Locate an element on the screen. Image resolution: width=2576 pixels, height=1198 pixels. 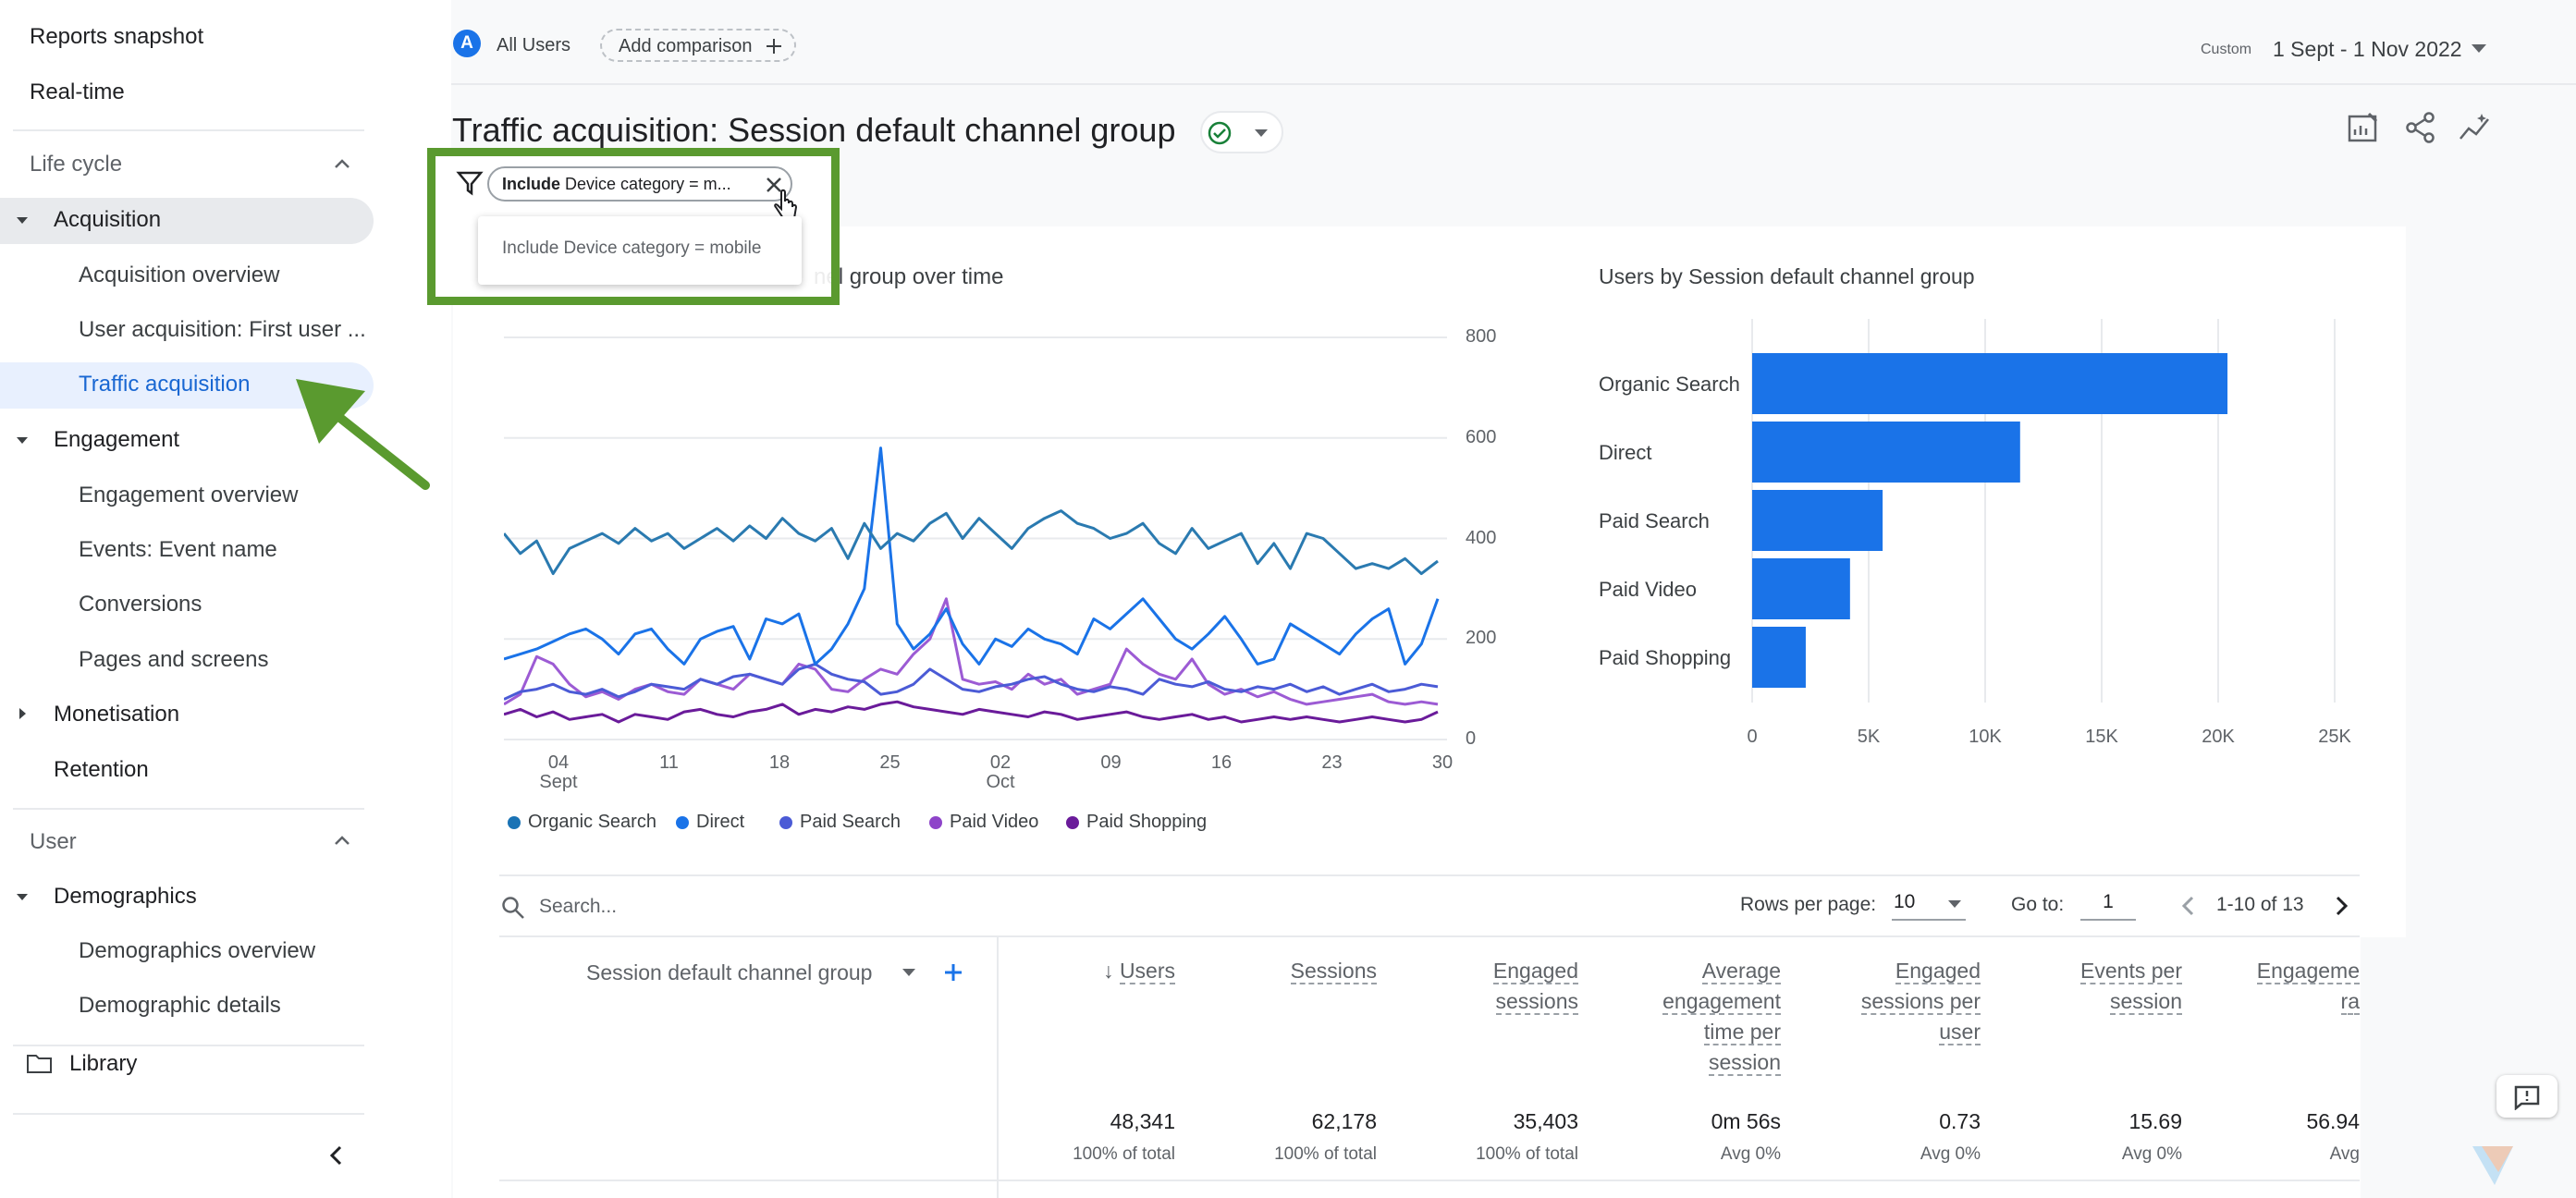
bar-chart-title: Users by Session default channel group is located at coordinates (1787, 276).